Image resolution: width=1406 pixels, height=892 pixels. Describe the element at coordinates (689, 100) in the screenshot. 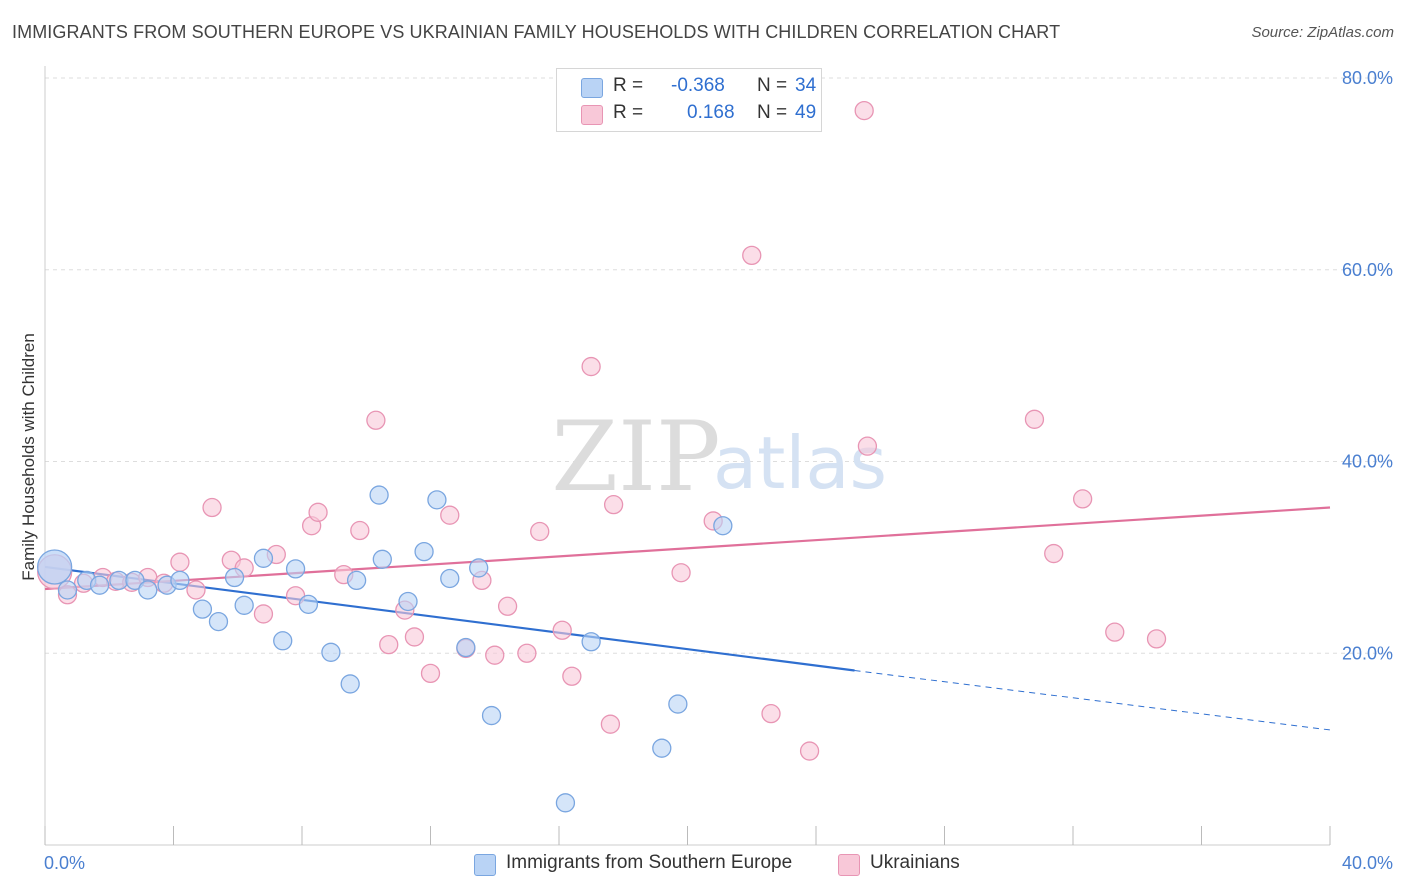

I see `correlation-legend: R = -0.368 N = 34 R = 0.168 N = 49` at that location.